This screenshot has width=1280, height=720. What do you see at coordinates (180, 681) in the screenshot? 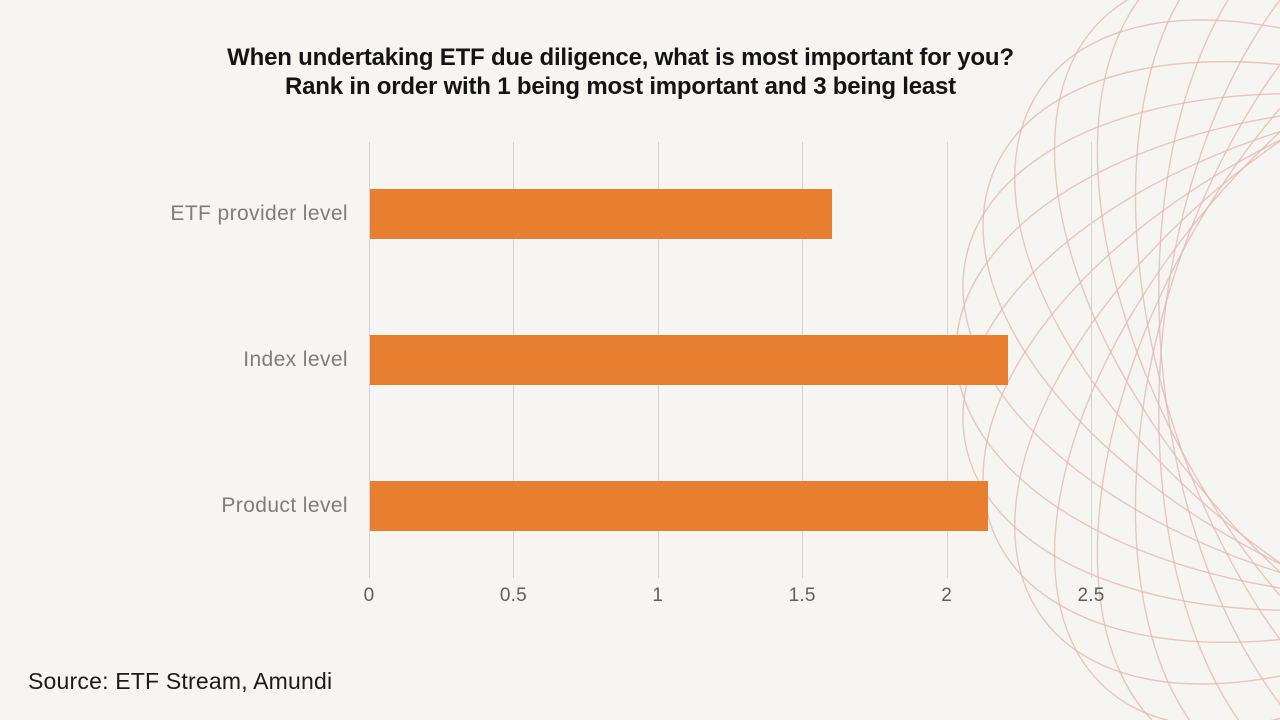
I see `source-attribution: Source: ETF Stream, Amundi` at bounding box center [180, 681].